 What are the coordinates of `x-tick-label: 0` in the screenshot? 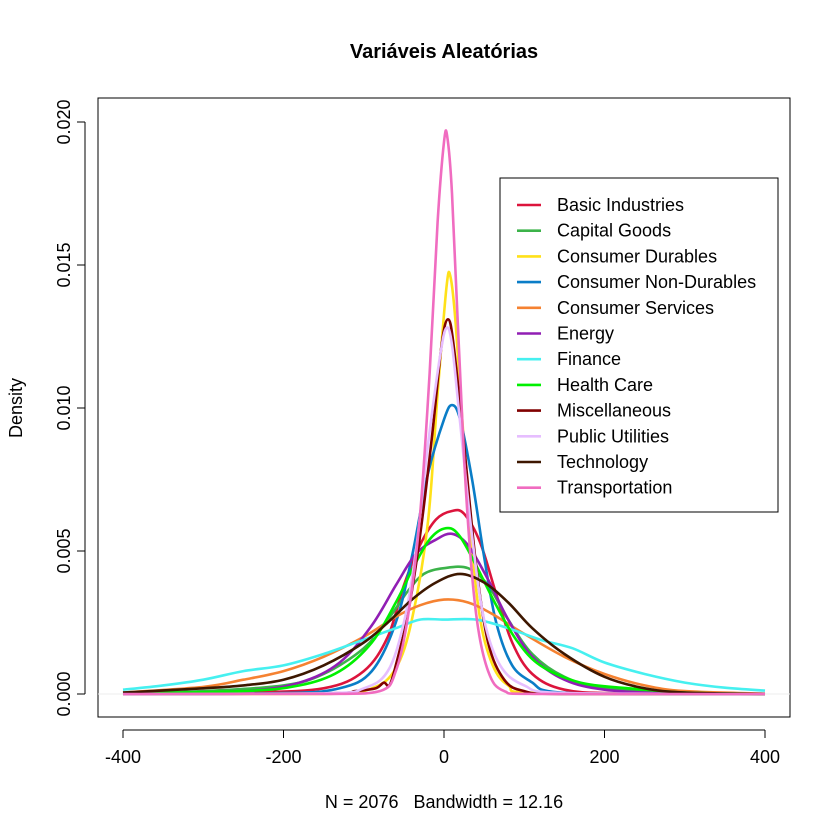 It's located at (444, 757).